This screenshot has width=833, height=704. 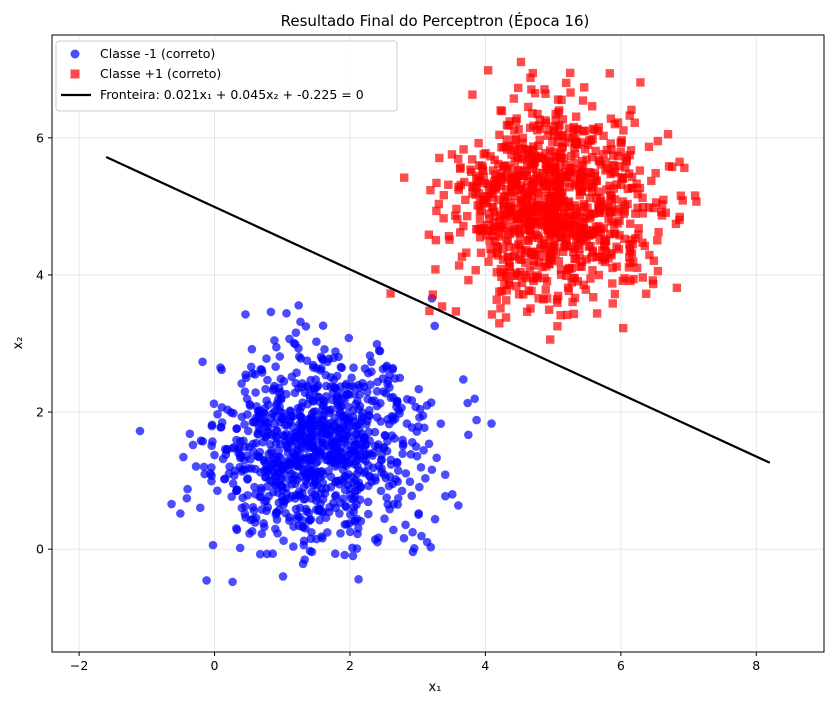 What do you see at coordinates (18, 343) in the screenshot?
I see `y-axis-label: x₂` at bounding box center [18, 343].